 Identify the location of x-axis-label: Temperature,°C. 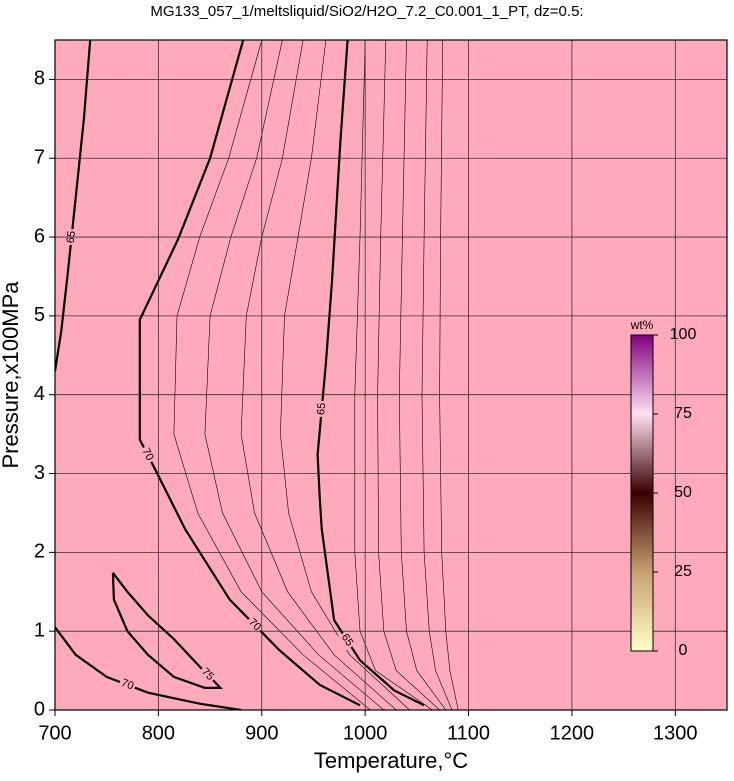
(391, 760).